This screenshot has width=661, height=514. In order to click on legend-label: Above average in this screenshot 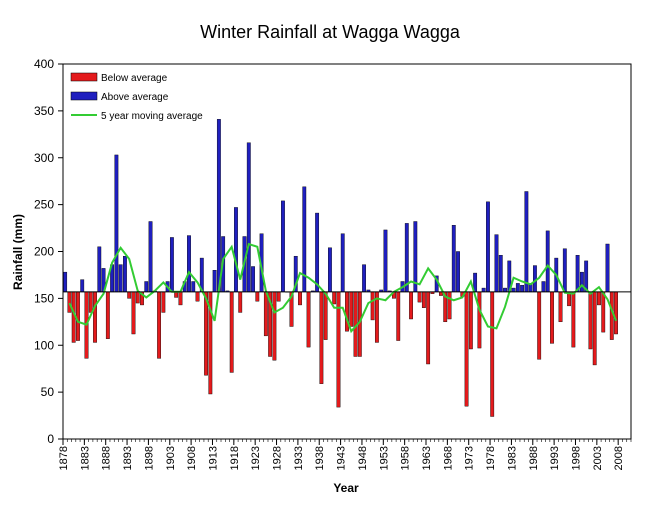, I will do `click(135, 97)`.